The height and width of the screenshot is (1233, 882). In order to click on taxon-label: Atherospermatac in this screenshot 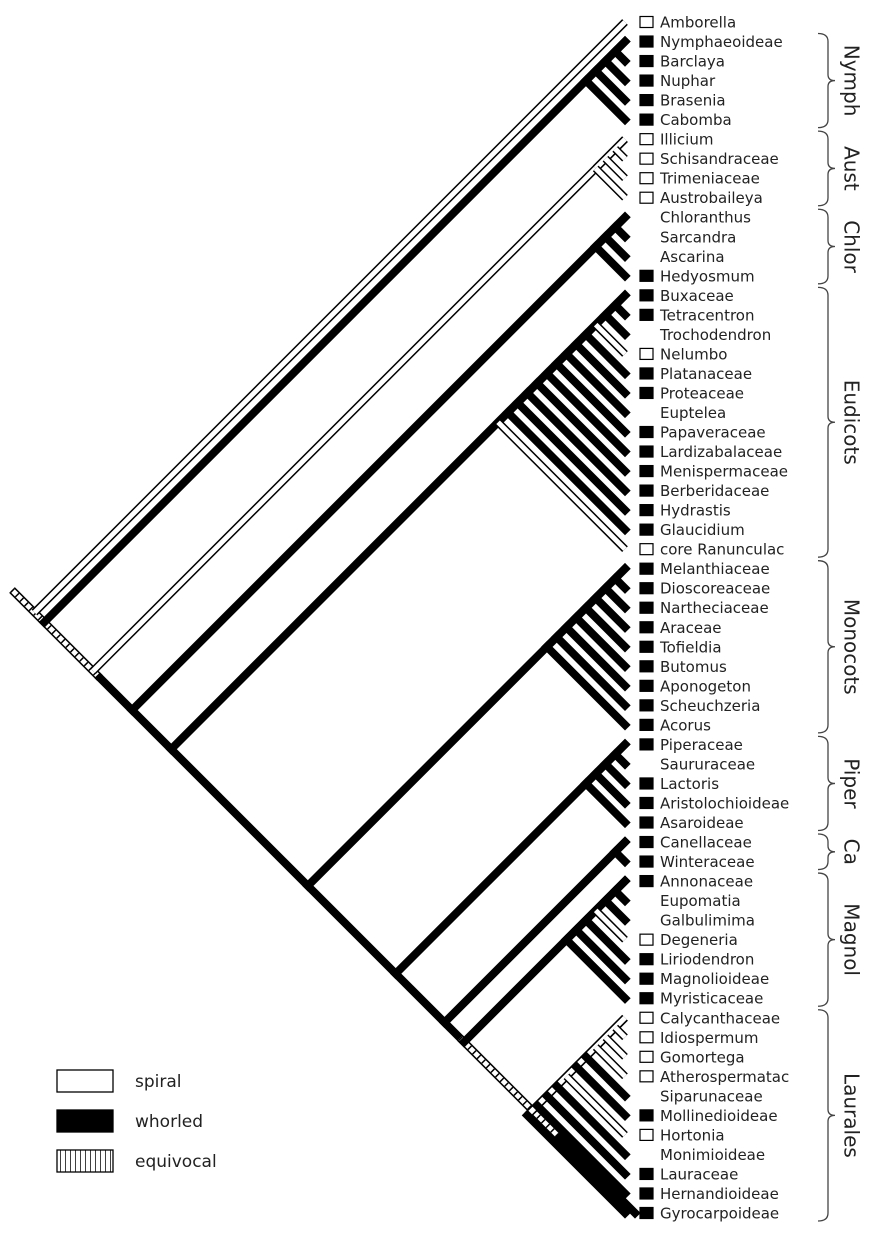, I will do `click(724, 1077)`.